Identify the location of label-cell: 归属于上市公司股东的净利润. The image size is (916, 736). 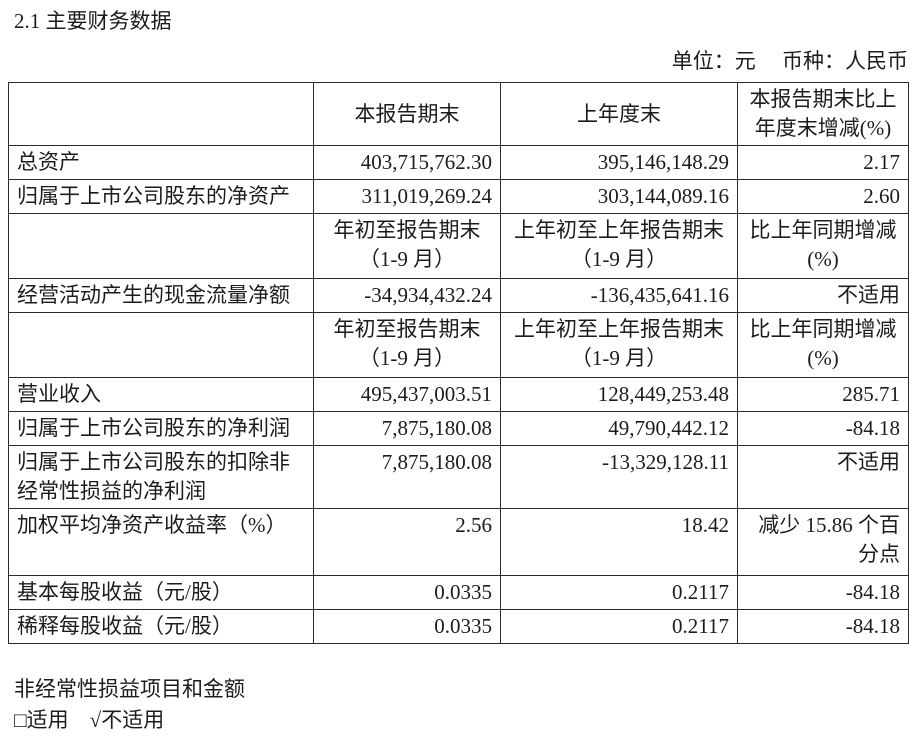
(161, 428).